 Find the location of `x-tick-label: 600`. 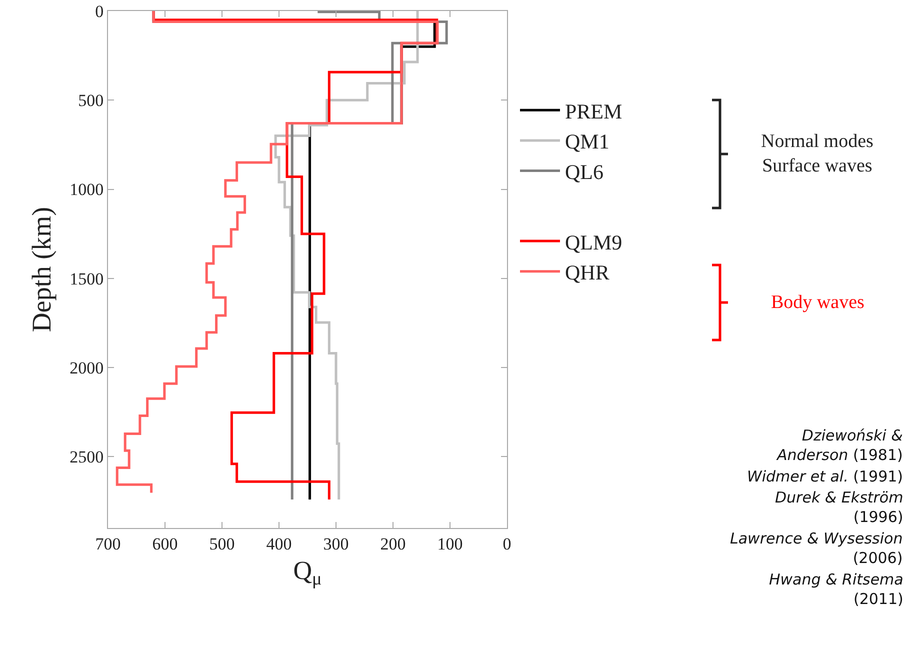

x-tick-label: 600 is located at coordinates (165, 544).